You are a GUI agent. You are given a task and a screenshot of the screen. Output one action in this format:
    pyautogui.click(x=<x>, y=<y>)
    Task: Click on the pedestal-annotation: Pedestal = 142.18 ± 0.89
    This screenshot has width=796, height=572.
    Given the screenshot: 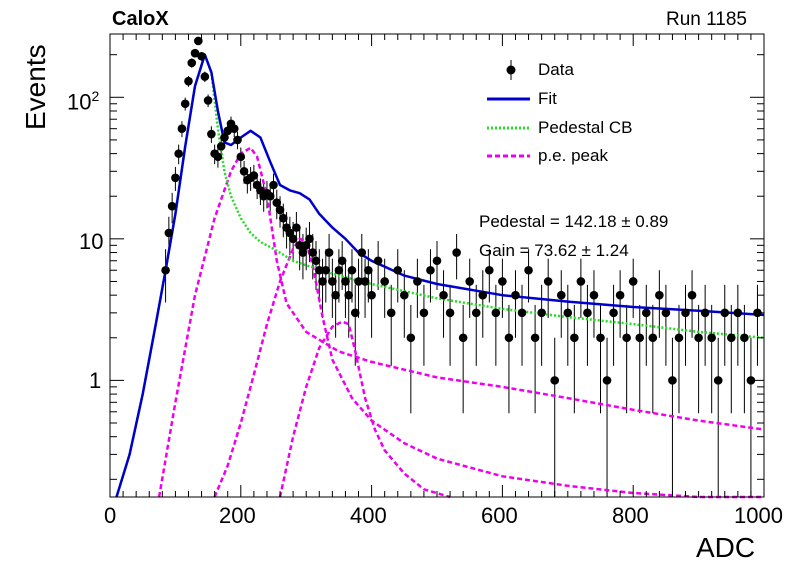 What is the action you would take?
    pyautogui.click(x=574, y=221)
    